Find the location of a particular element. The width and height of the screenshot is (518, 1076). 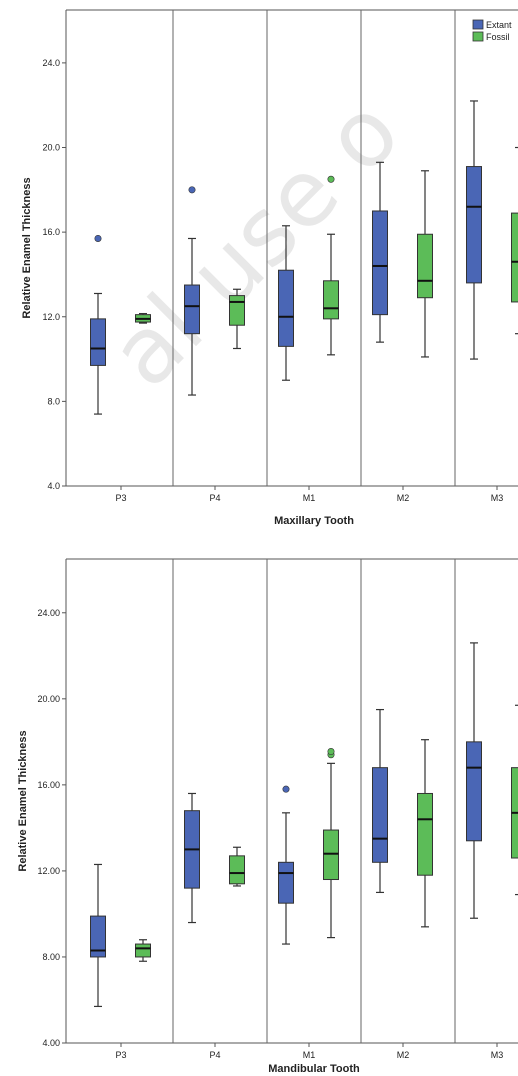

y-tick-label: 4.0 is located at coordinates (53, 486).